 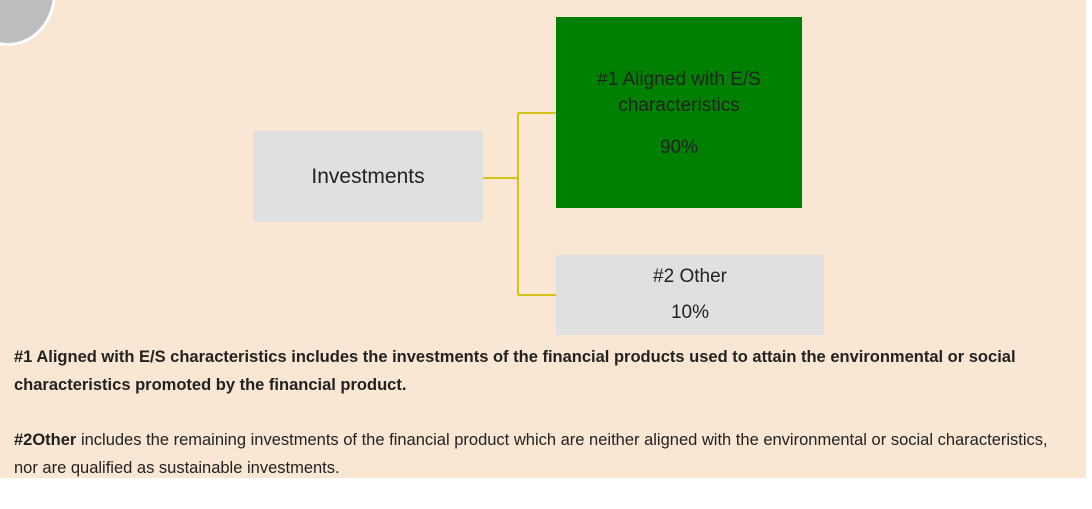 I want to click on node-label: #1 Aligned with E/S characteristics, so click(x=679, y=92).